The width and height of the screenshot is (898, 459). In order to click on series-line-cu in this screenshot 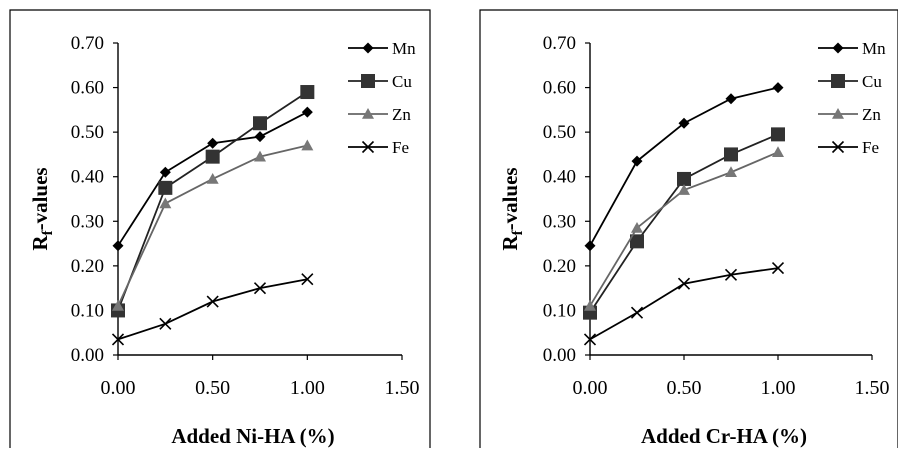, I will do `click(684, 223)`.